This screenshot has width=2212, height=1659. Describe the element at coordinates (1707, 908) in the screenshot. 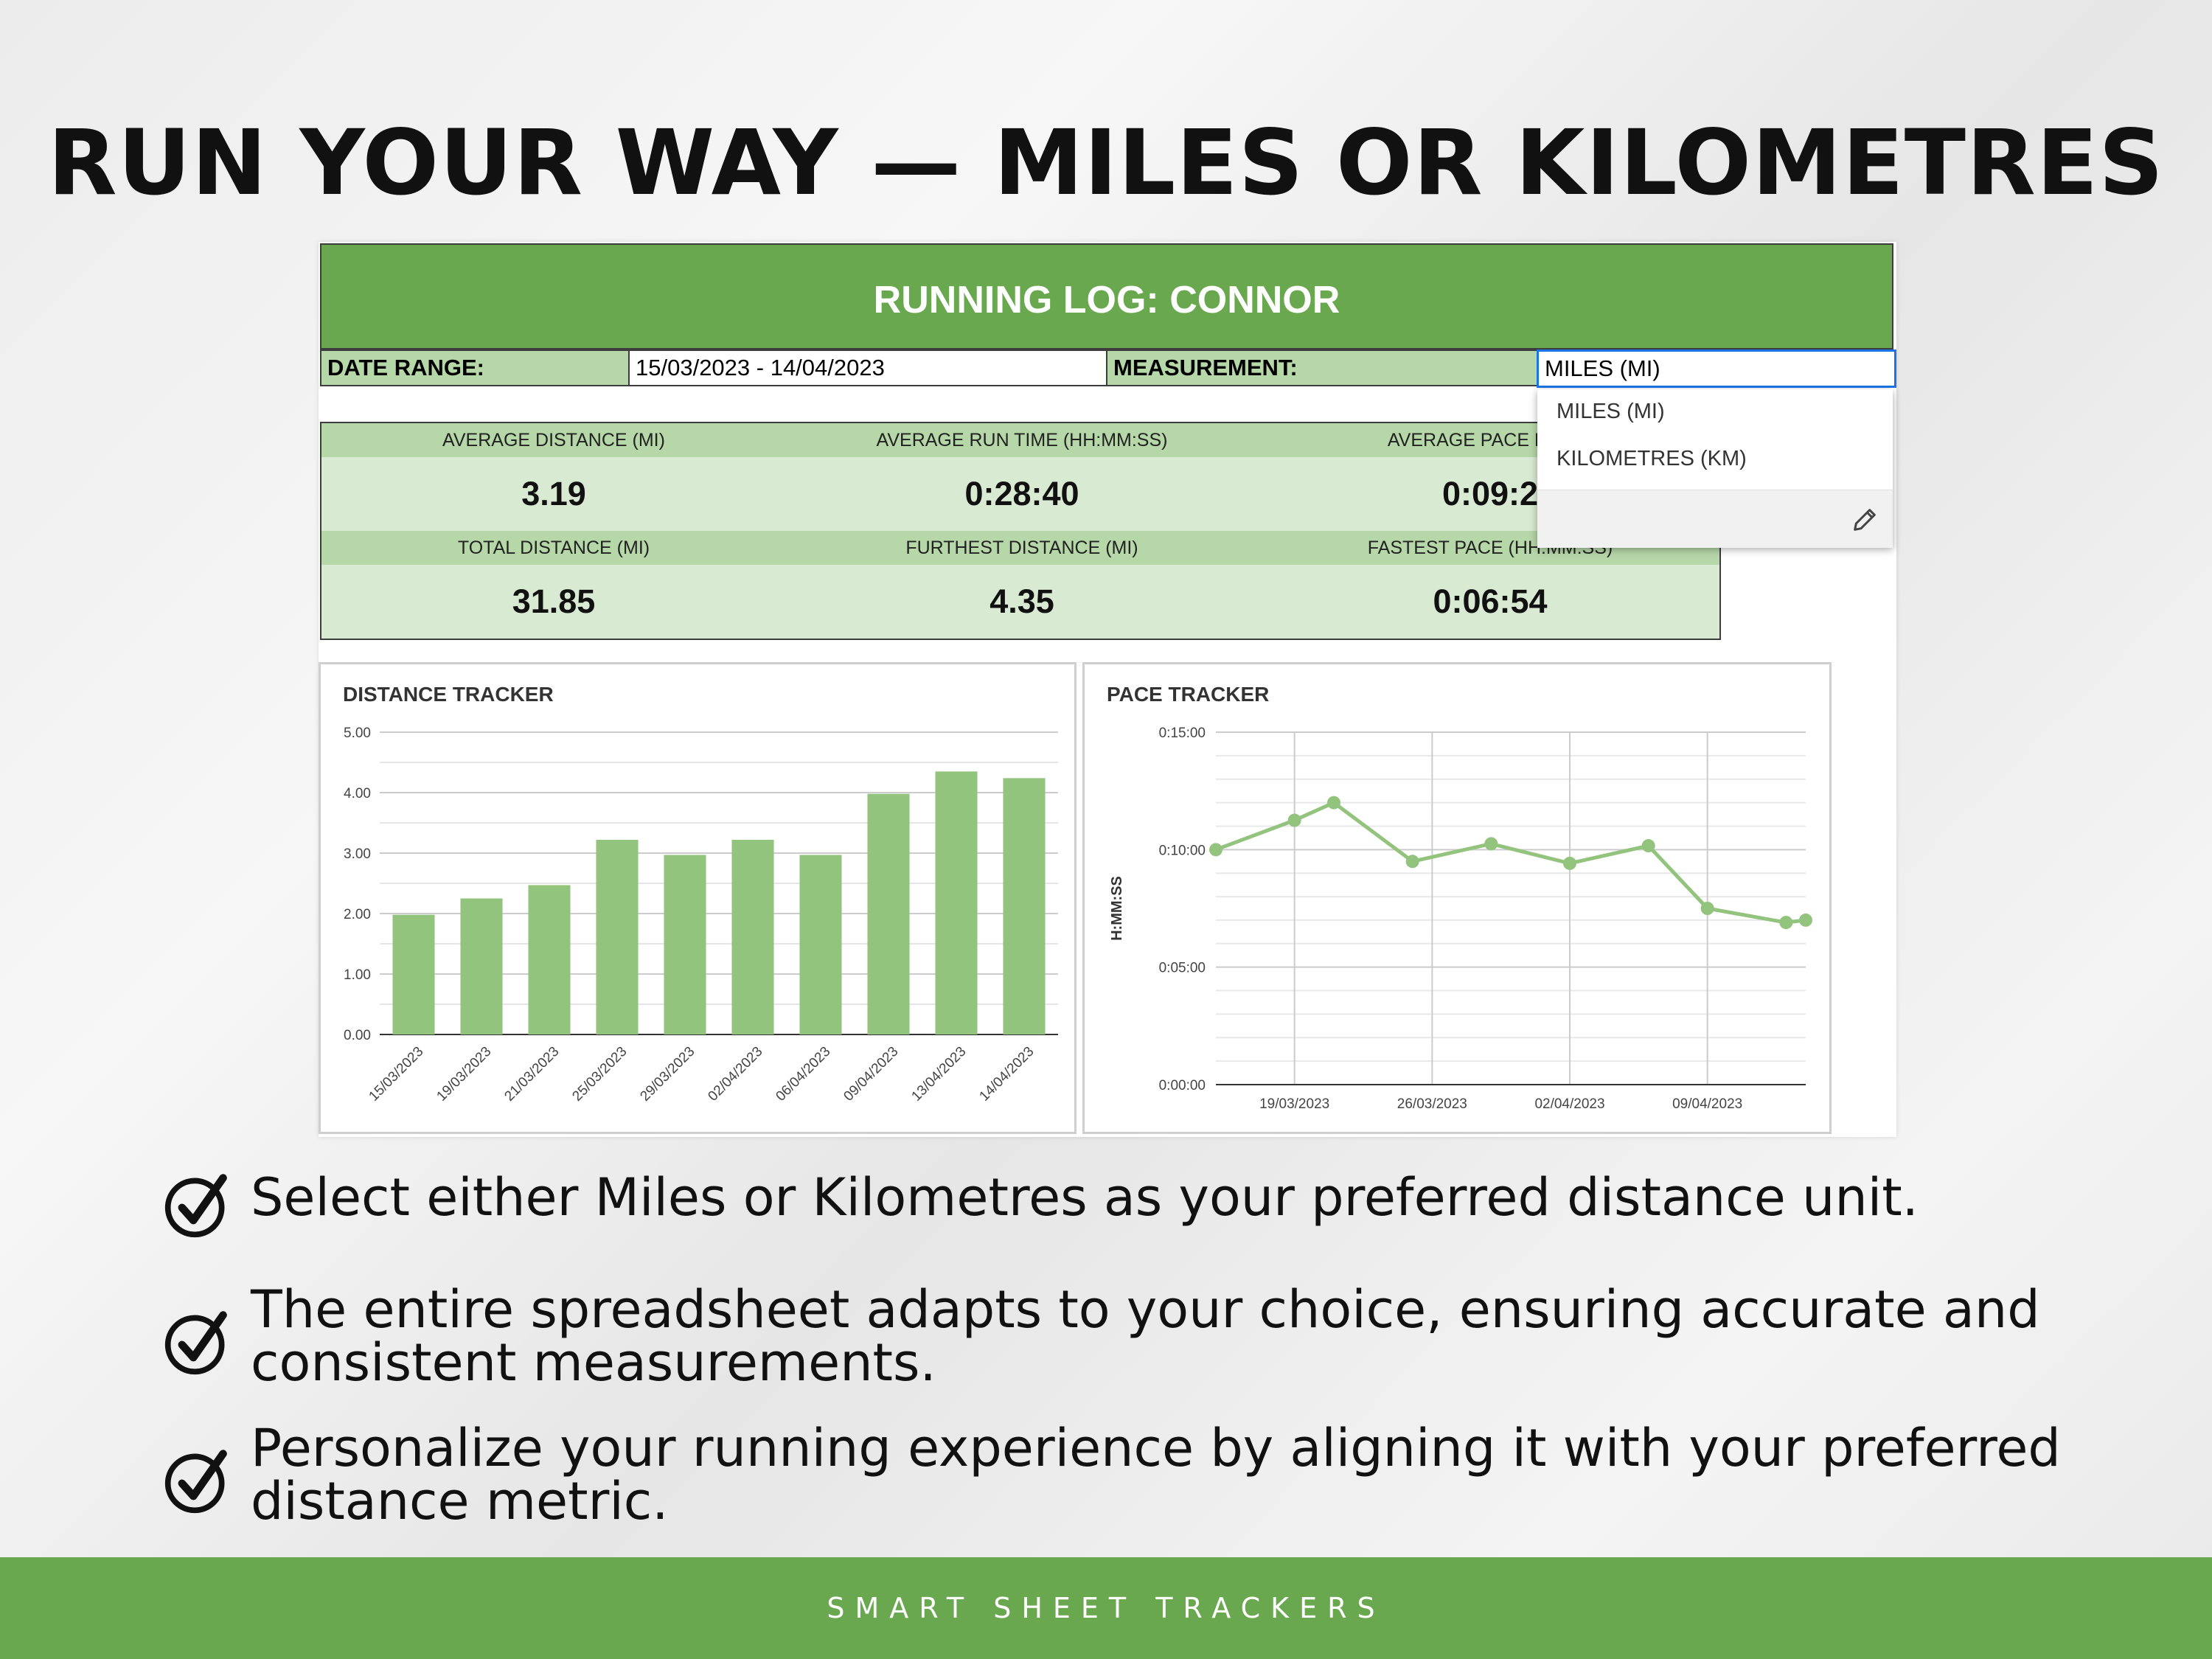

I see `point-09/04/2023` at that location.